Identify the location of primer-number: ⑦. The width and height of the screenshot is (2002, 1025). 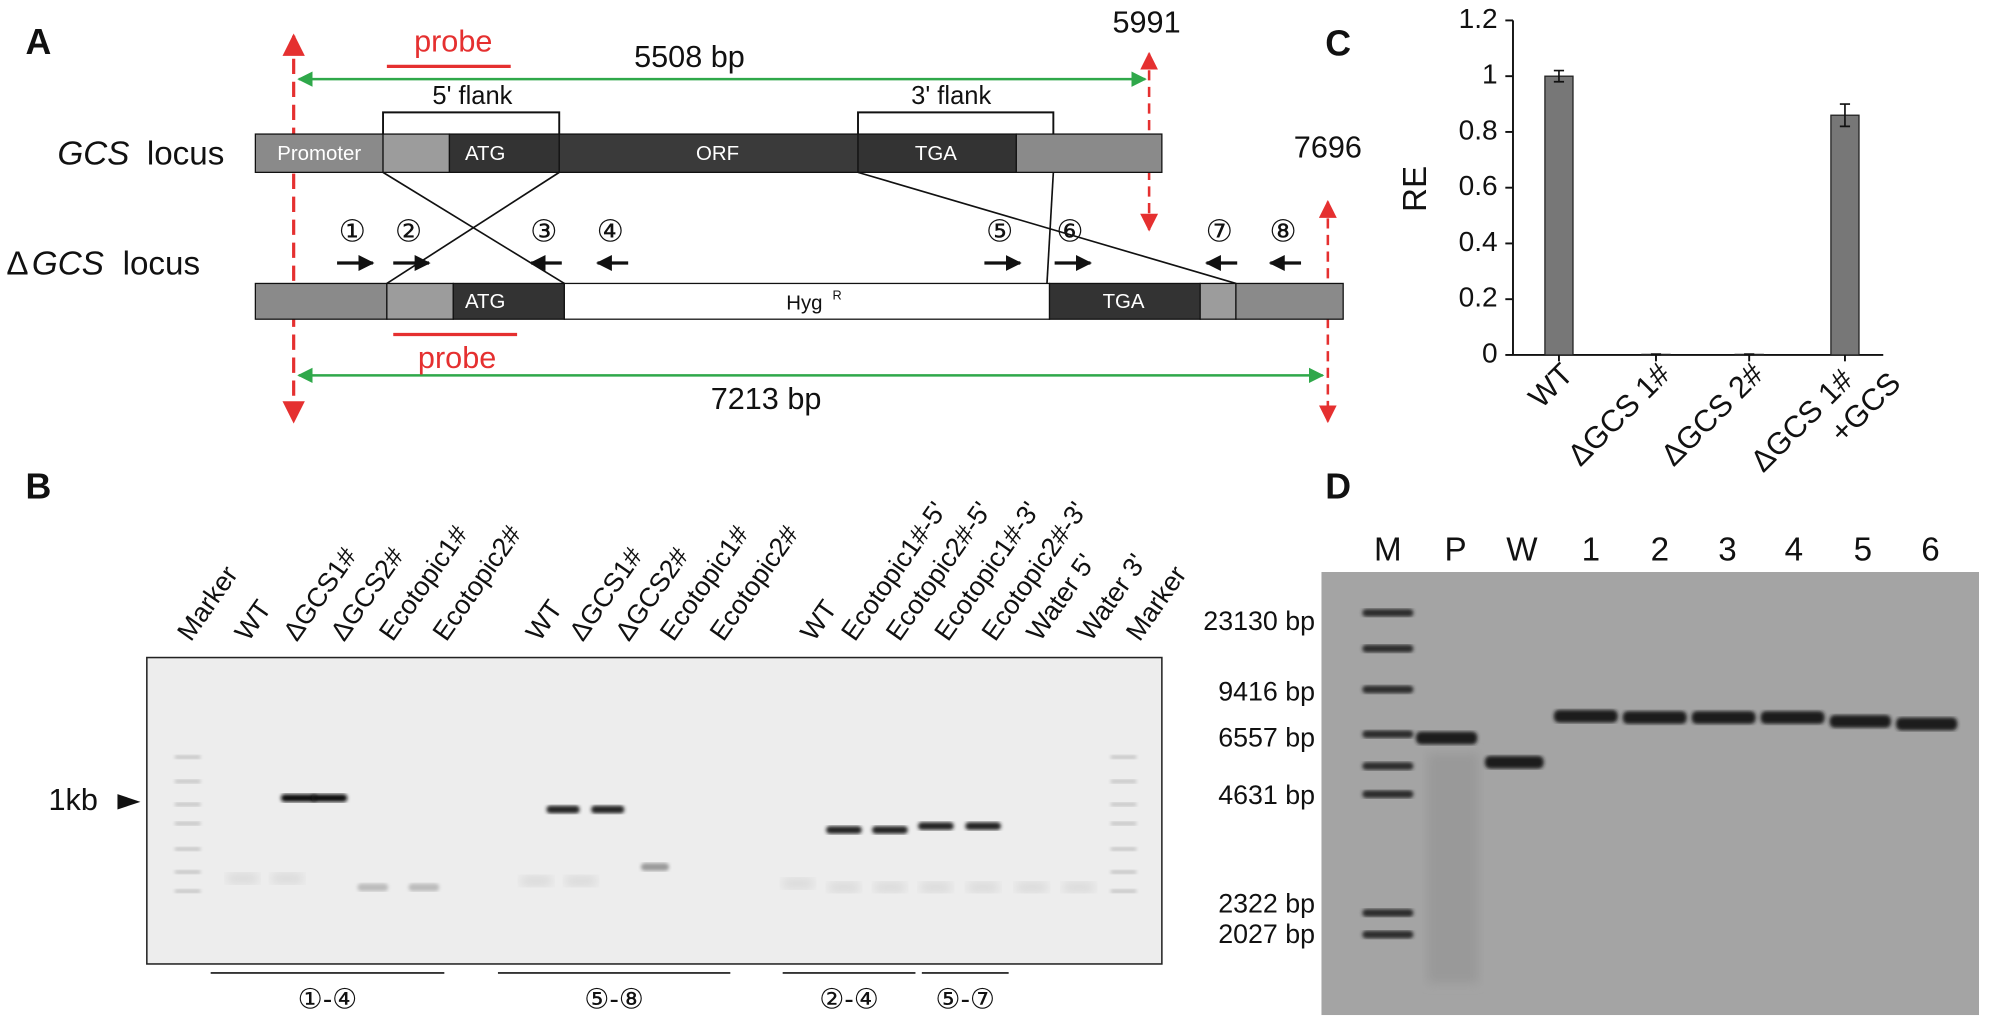
(1219, 232).